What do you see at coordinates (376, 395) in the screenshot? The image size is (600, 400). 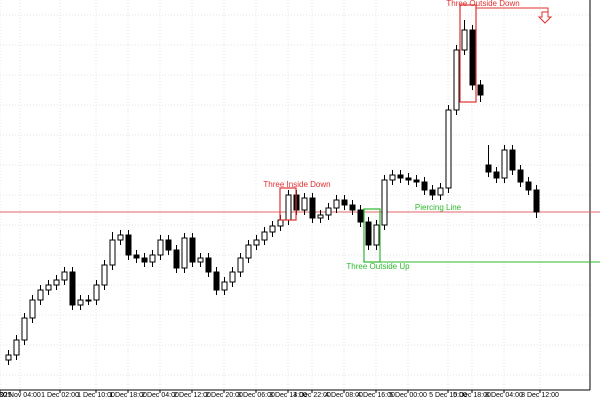 I see `x-tick-label: 4 Dec 16:00` at bounding box center [376, 395].